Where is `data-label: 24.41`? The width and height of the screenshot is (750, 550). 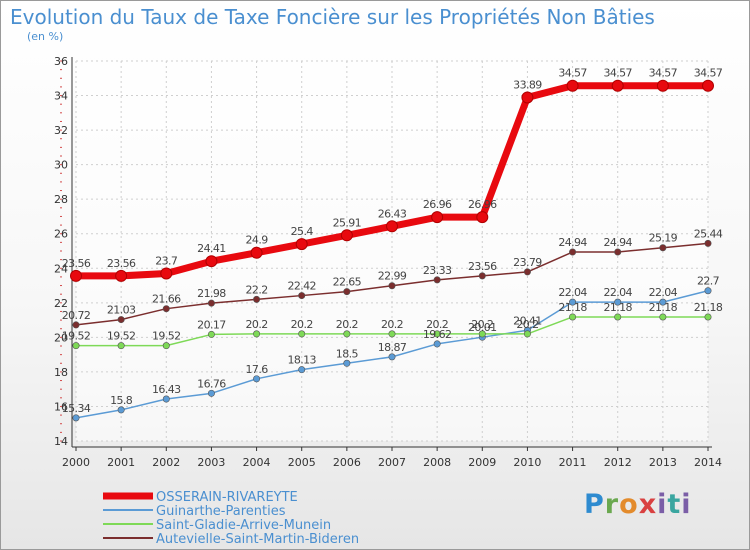 data-label: 24.41 is located at coordinates (211, 248).